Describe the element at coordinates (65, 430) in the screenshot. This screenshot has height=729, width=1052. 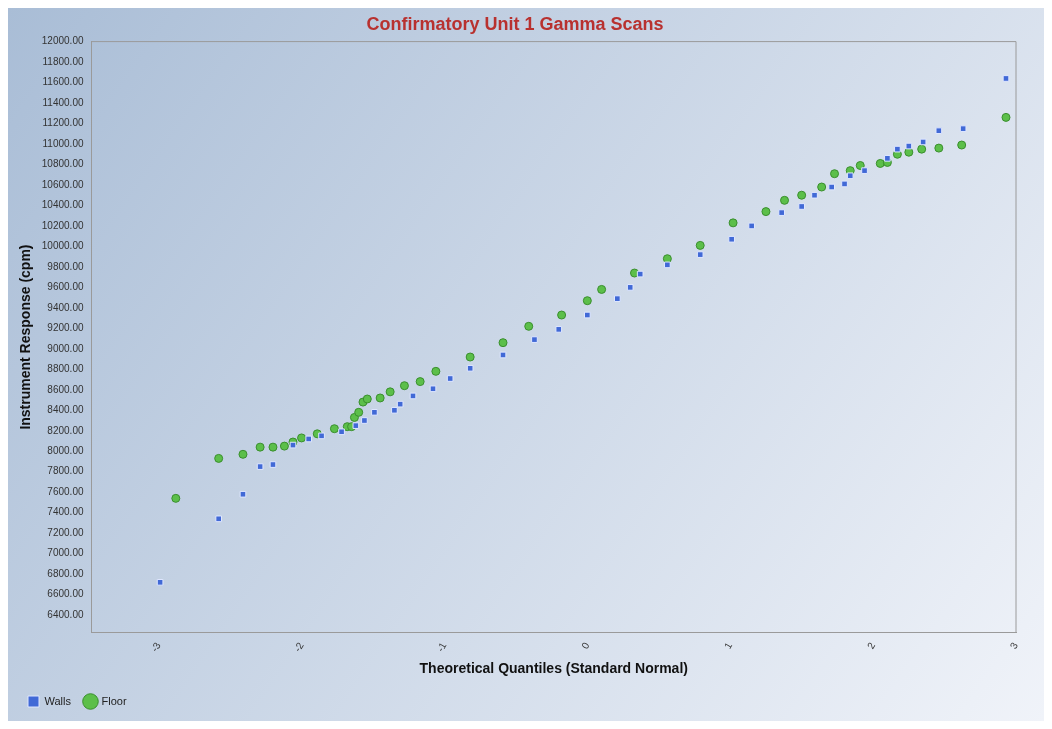
I see `y-tick-label: 8200.00` at that location.